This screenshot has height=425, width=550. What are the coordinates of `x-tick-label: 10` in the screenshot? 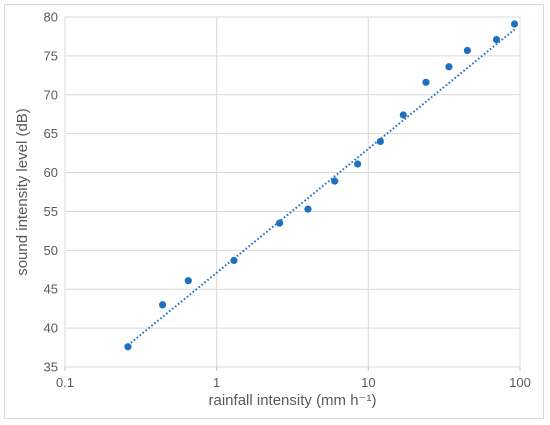 It's located at (368, 382).